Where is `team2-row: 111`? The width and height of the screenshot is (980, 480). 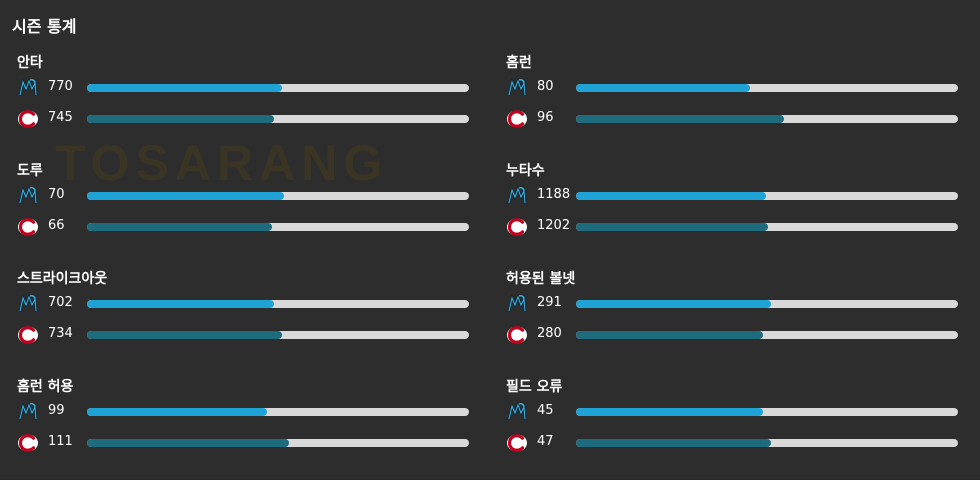 team2-row: 111 is located at coordinates (243, 443).